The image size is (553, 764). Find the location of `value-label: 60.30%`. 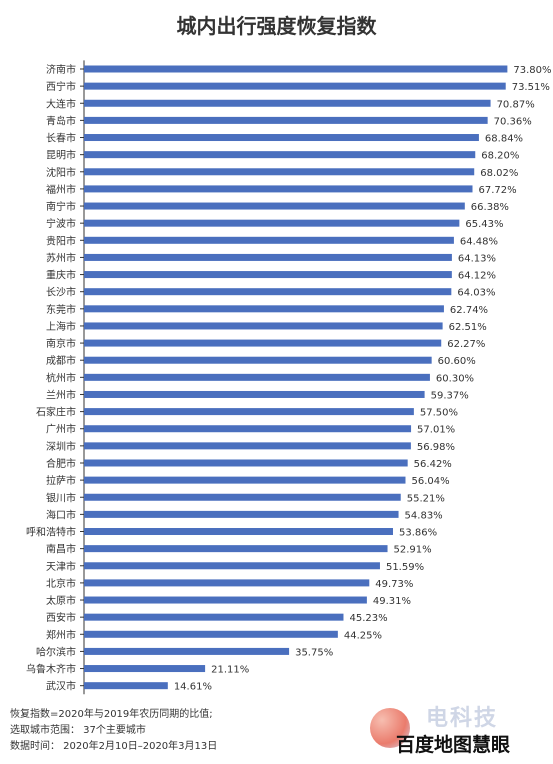

value-label: 60.30% is located at coordinates (455, 378).